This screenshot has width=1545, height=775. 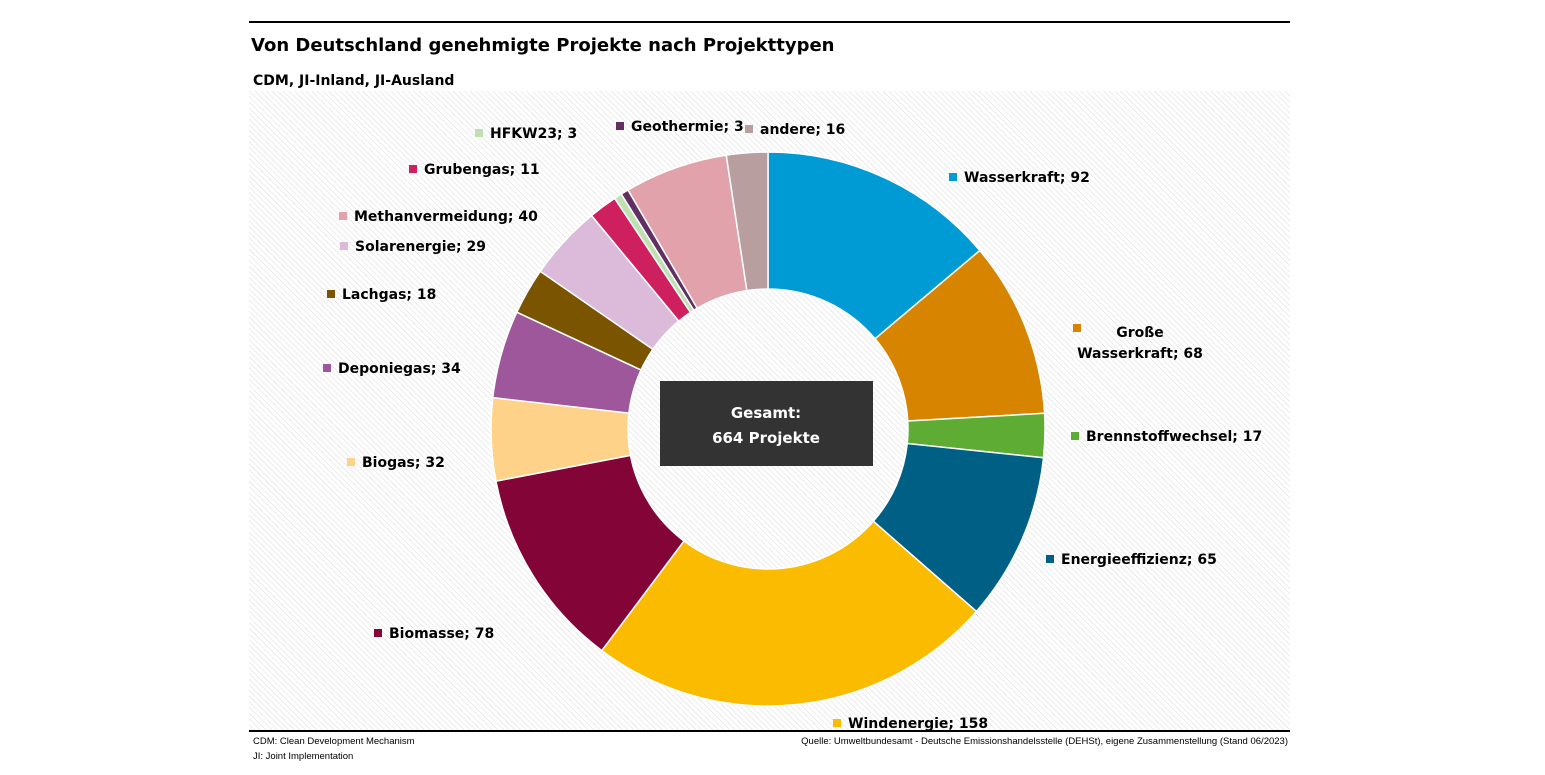 I want to click on label-text: Große, so click(x=1140, y=333).